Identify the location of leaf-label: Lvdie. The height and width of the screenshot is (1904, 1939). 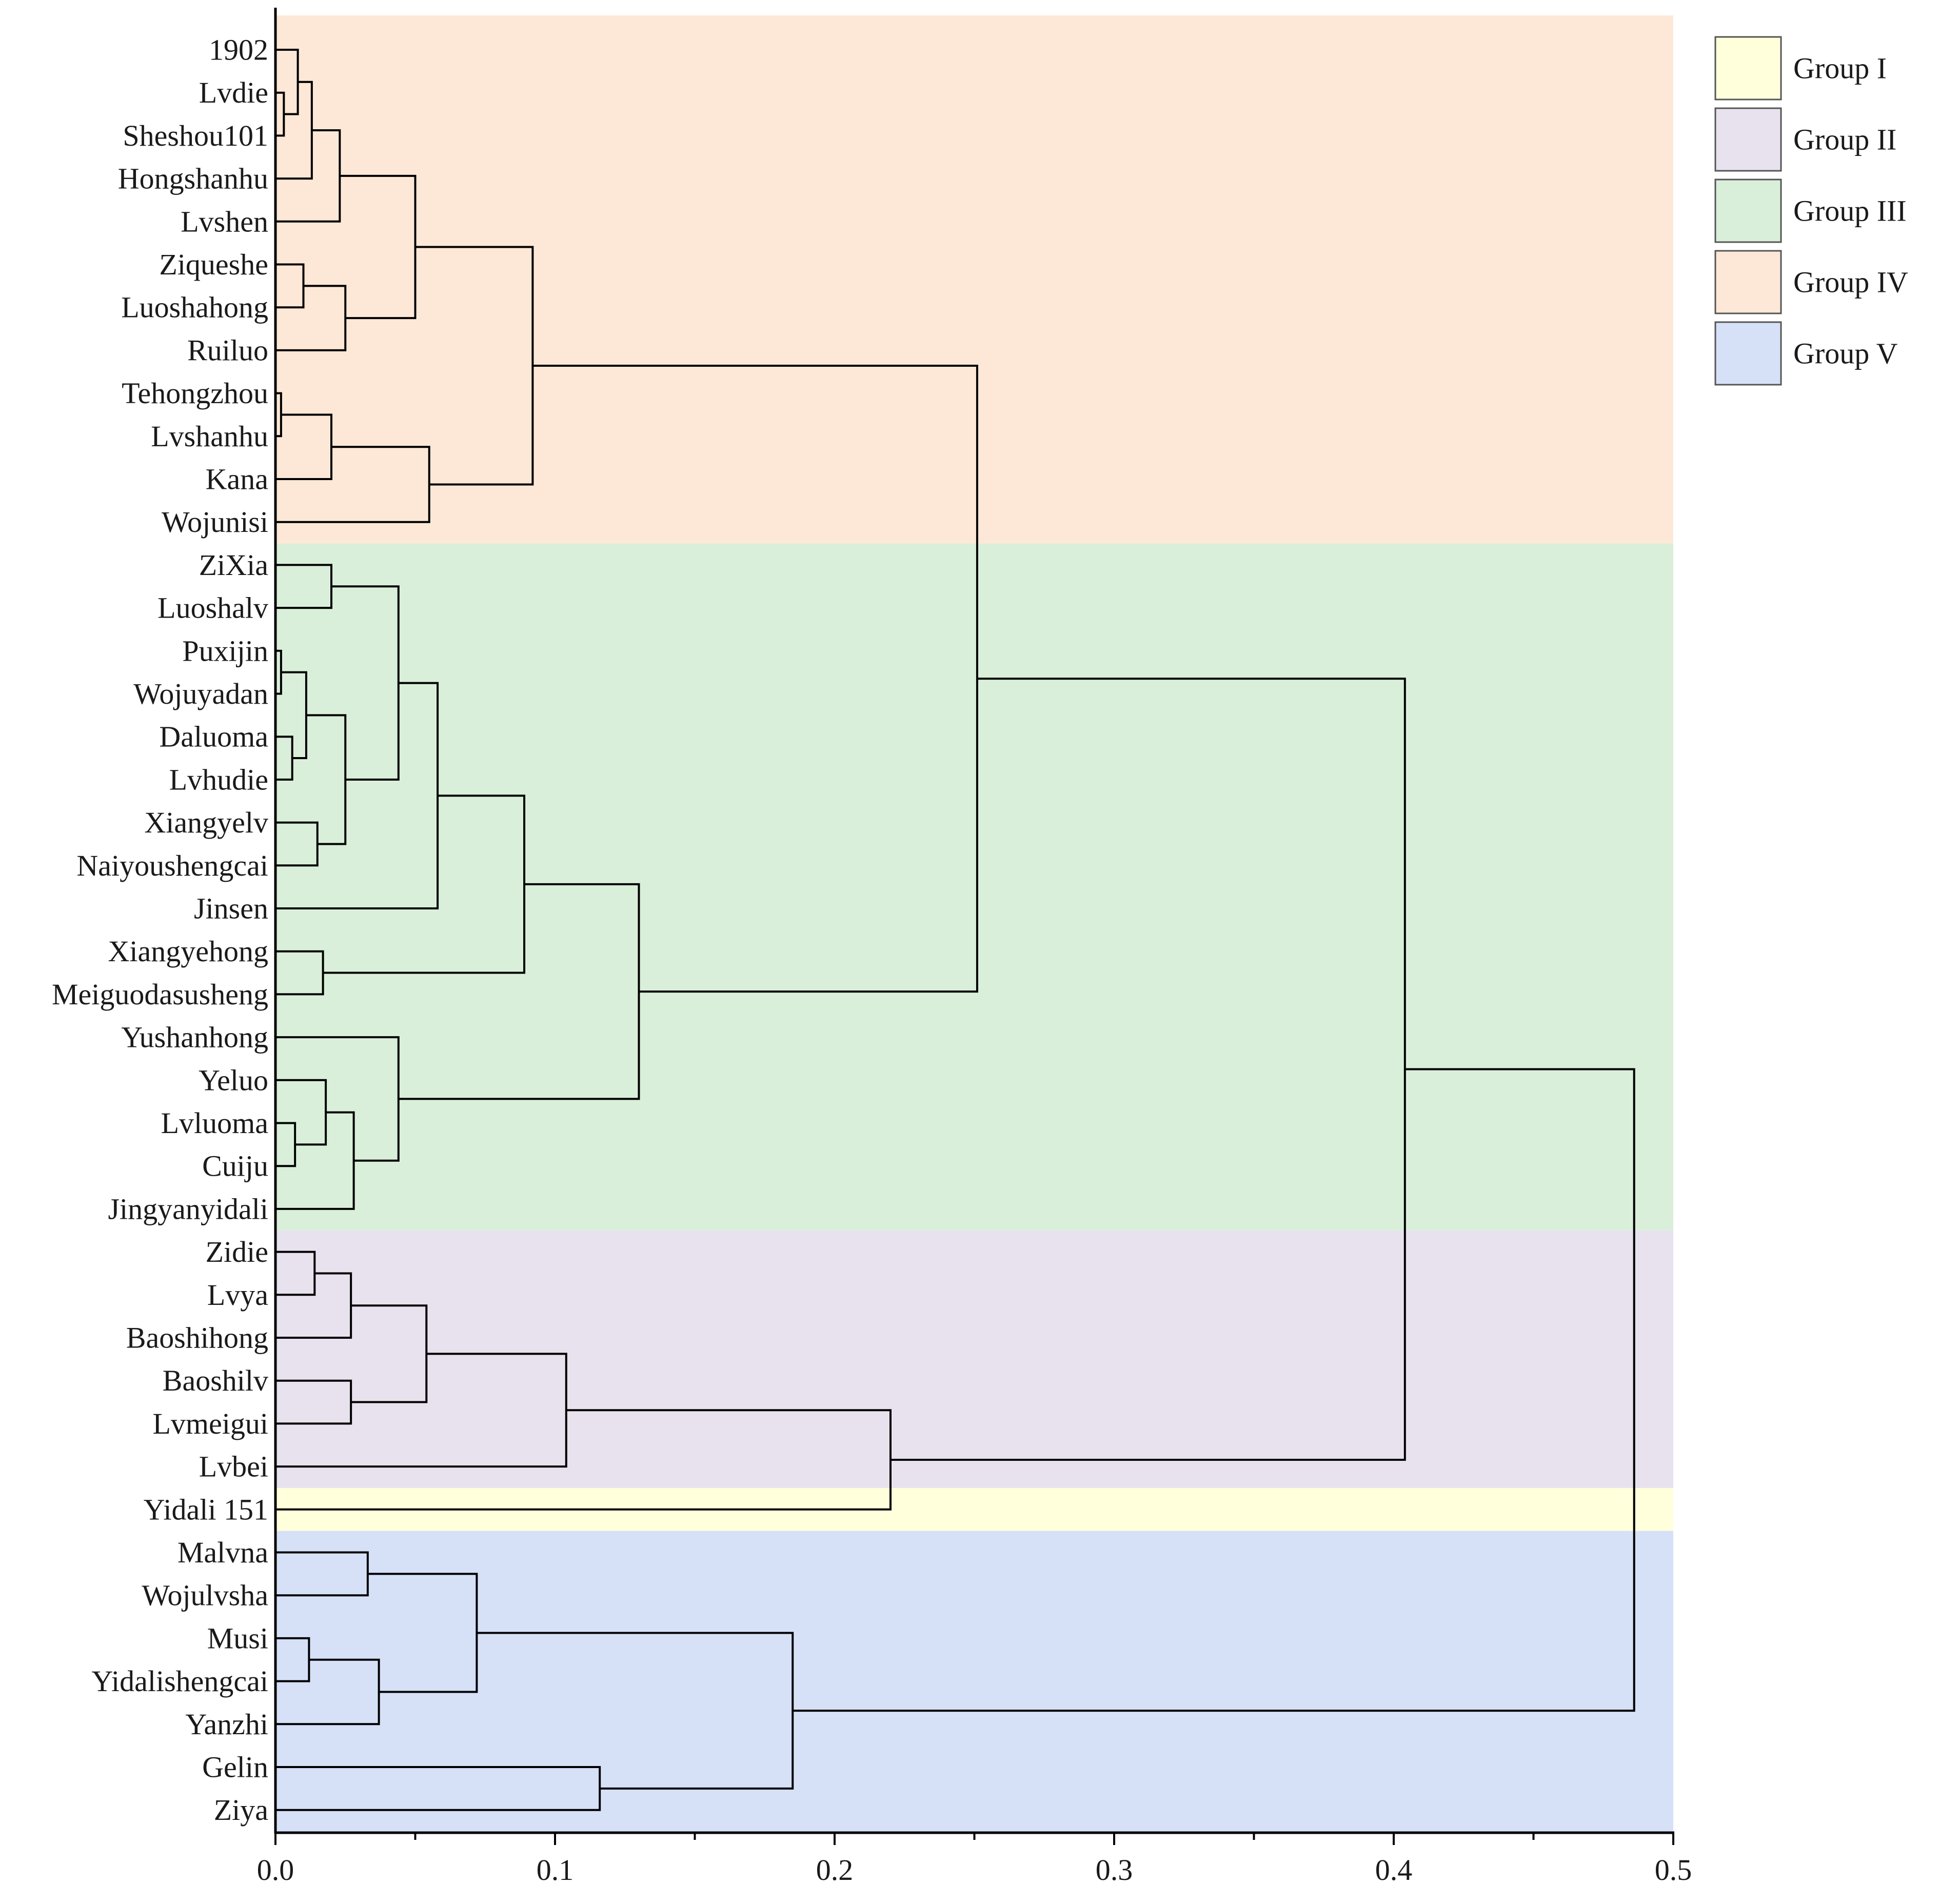
(233, 93).